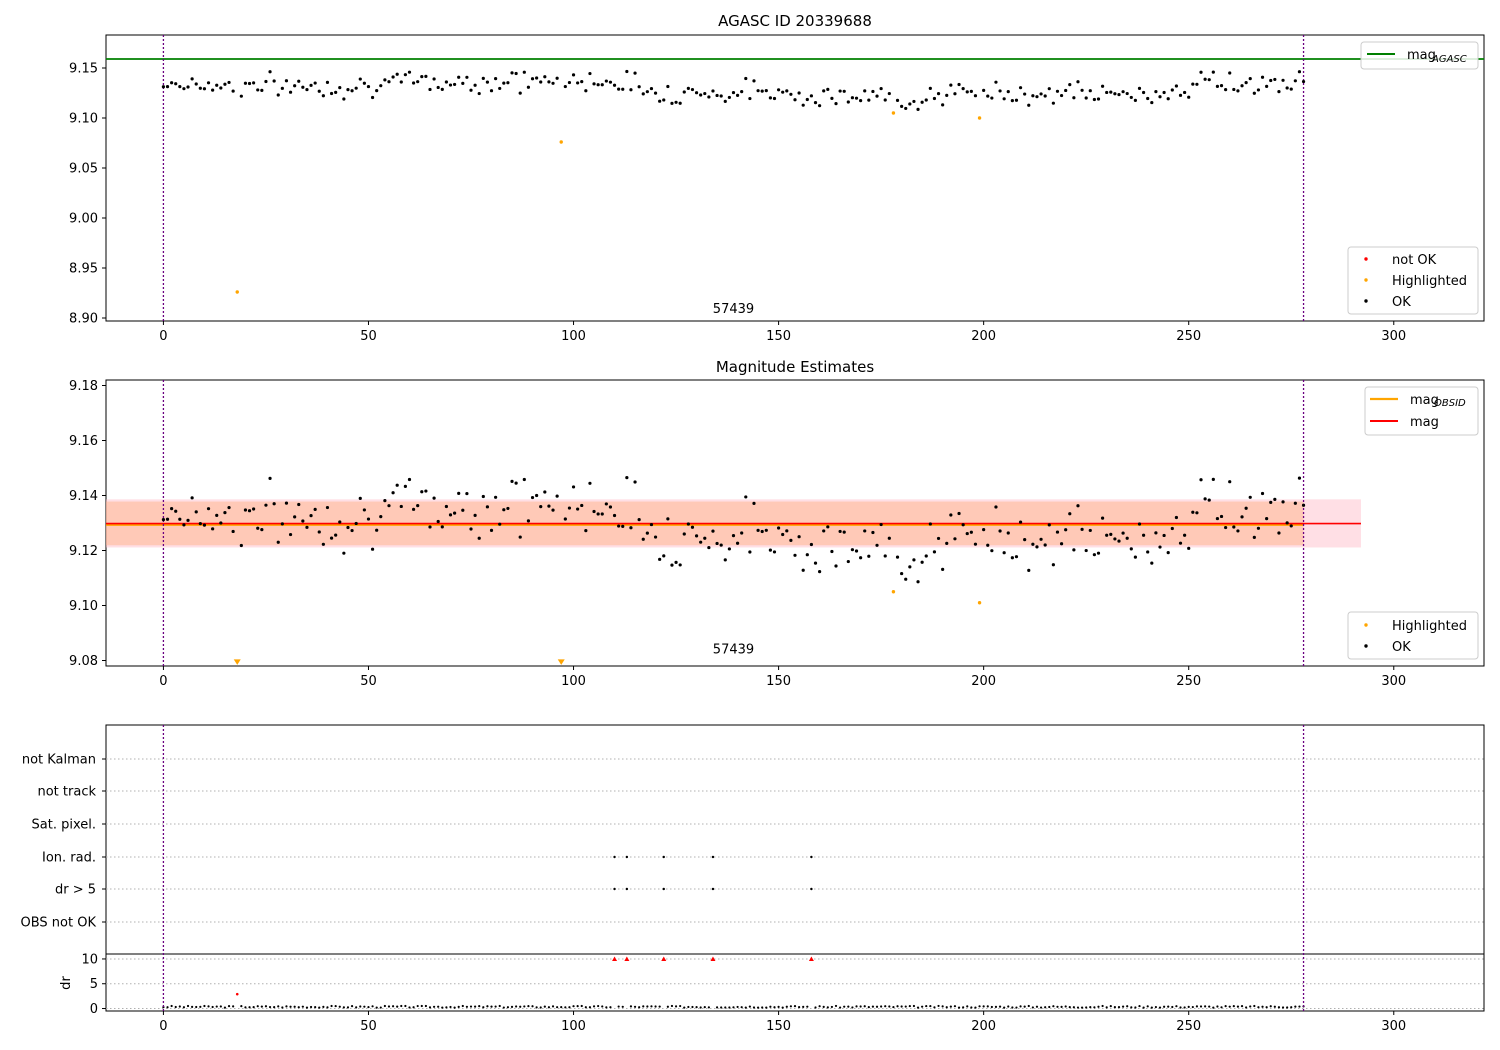 Image resolution: width=1500 pixels, height=1050 pixels. What do you see at coordinates (1188, 1026) in the screenshot?
I see `p3-x-tick-label-5: 250` at bounding box center [1188, 1026].